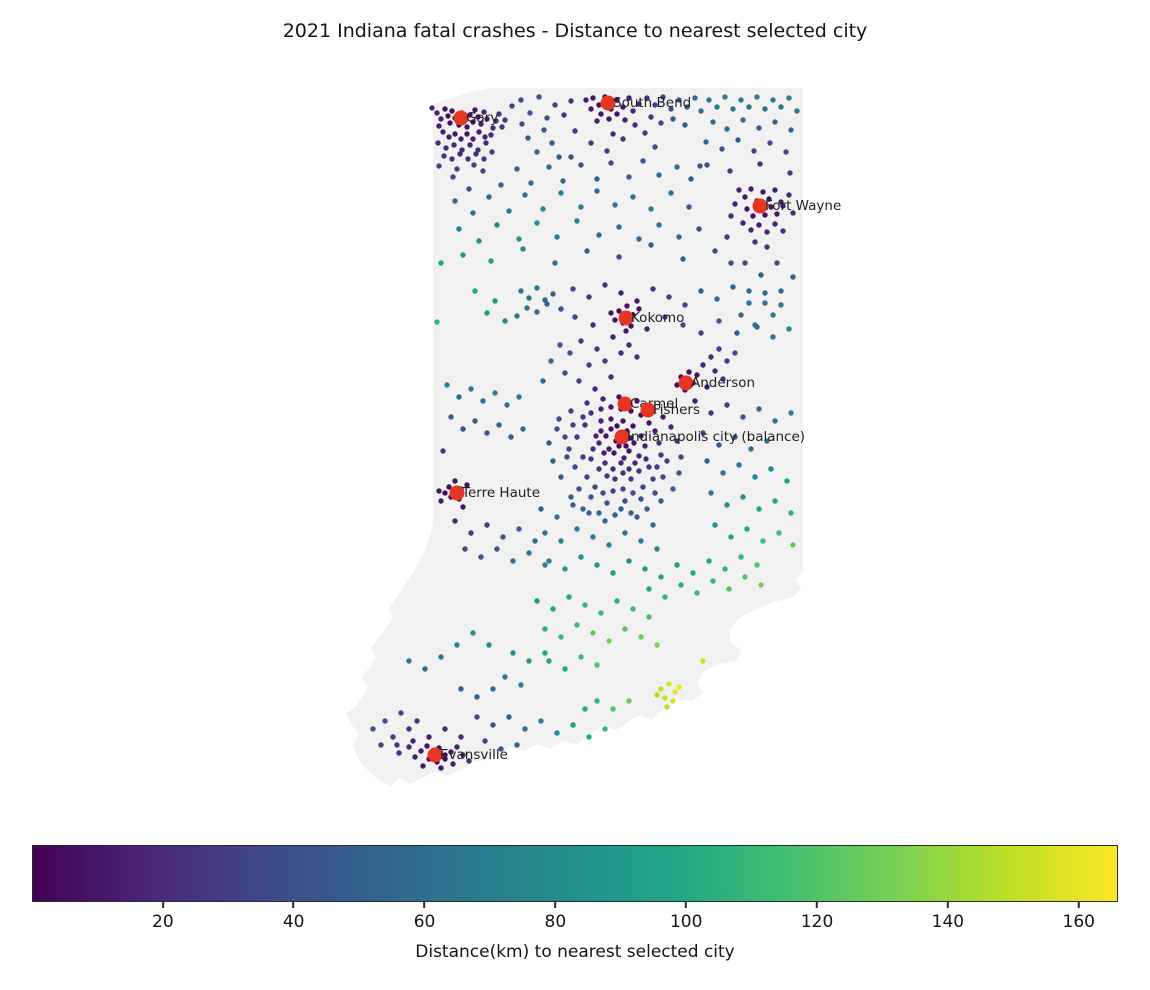  Describe the element at coordinates (482, 118) in the screenshot. I see `city-label: Gary` at that location.